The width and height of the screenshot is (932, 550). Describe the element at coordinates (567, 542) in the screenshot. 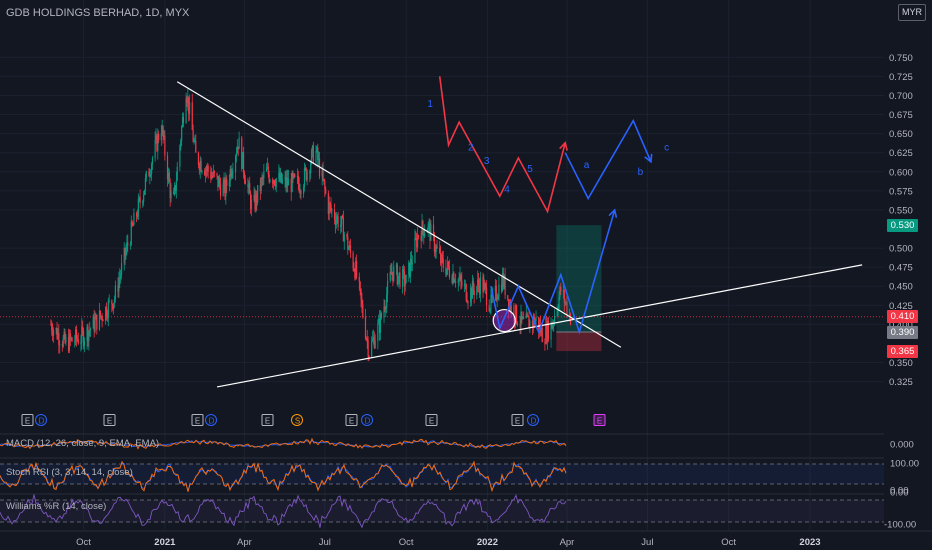

I see `time-axis-label: Apr` at that location.